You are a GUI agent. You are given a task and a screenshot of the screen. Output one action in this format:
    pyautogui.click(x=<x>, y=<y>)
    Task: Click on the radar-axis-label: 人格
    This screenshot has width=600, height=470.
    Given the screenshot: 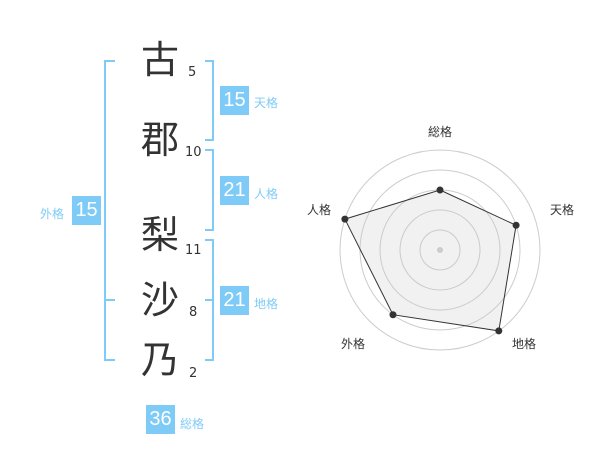 What is the action you would take?
    pyautogui.click(x=319, y=210)
    